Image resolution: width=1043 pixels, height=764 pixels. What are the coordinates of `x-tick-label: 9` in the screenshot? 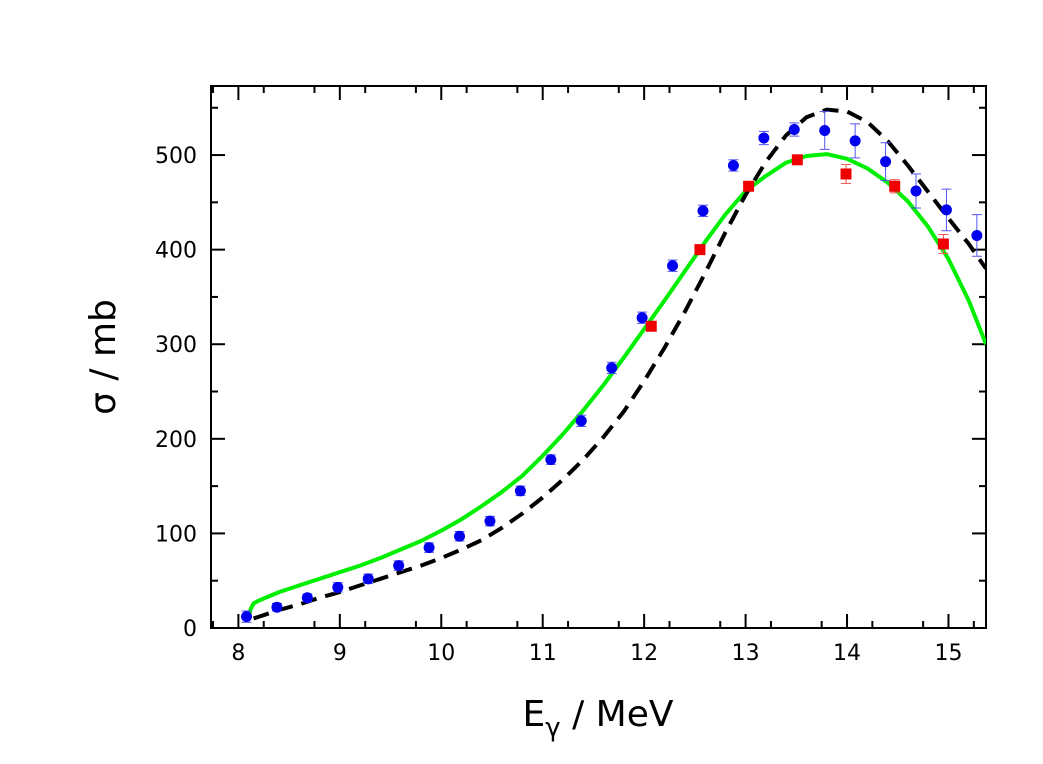 It's located at (340, 653).